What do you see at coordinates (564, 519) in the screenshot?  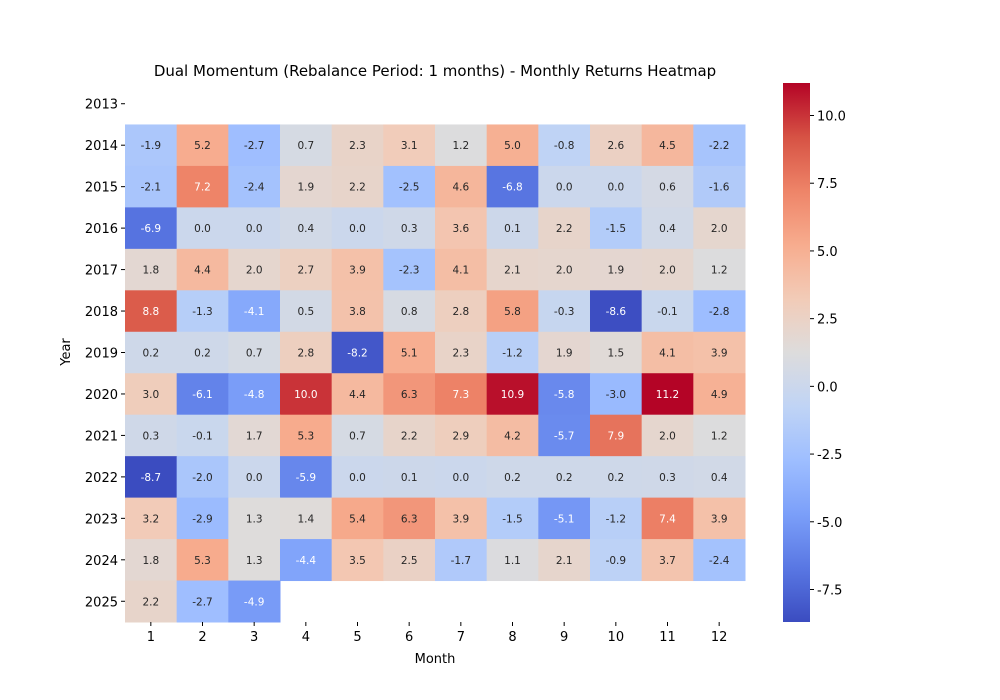 I see `cell-value: -5.1` at bounding box center [564, 519].